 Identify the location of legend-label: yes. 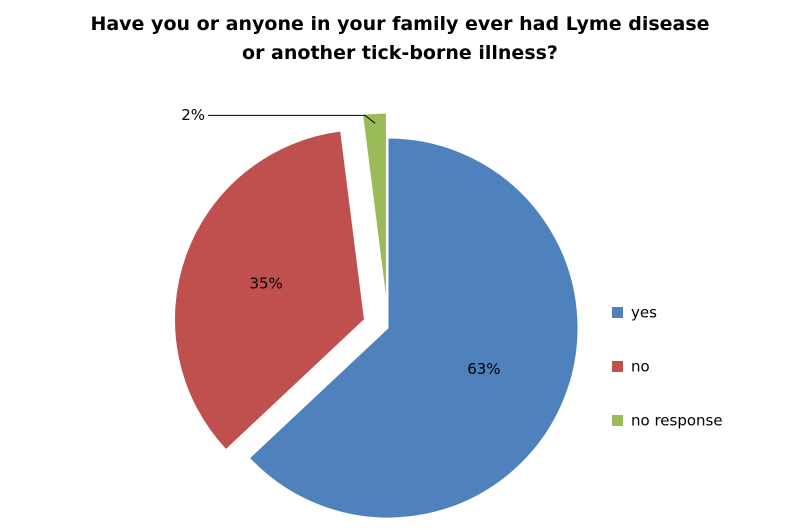
(644, 313).